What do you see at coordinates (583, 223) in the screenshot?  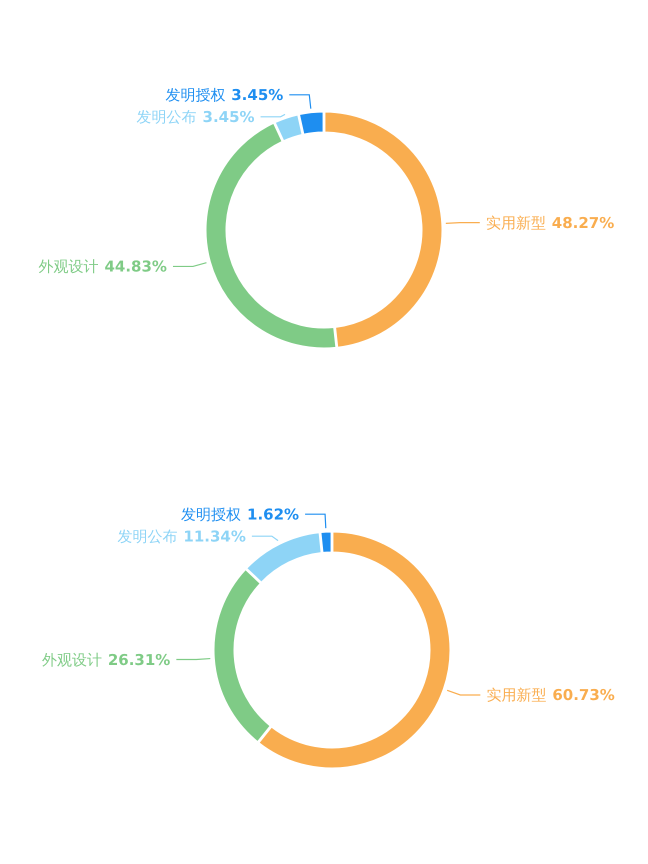 I see `data-label: 48.27%` at bounding box center [583, 223].